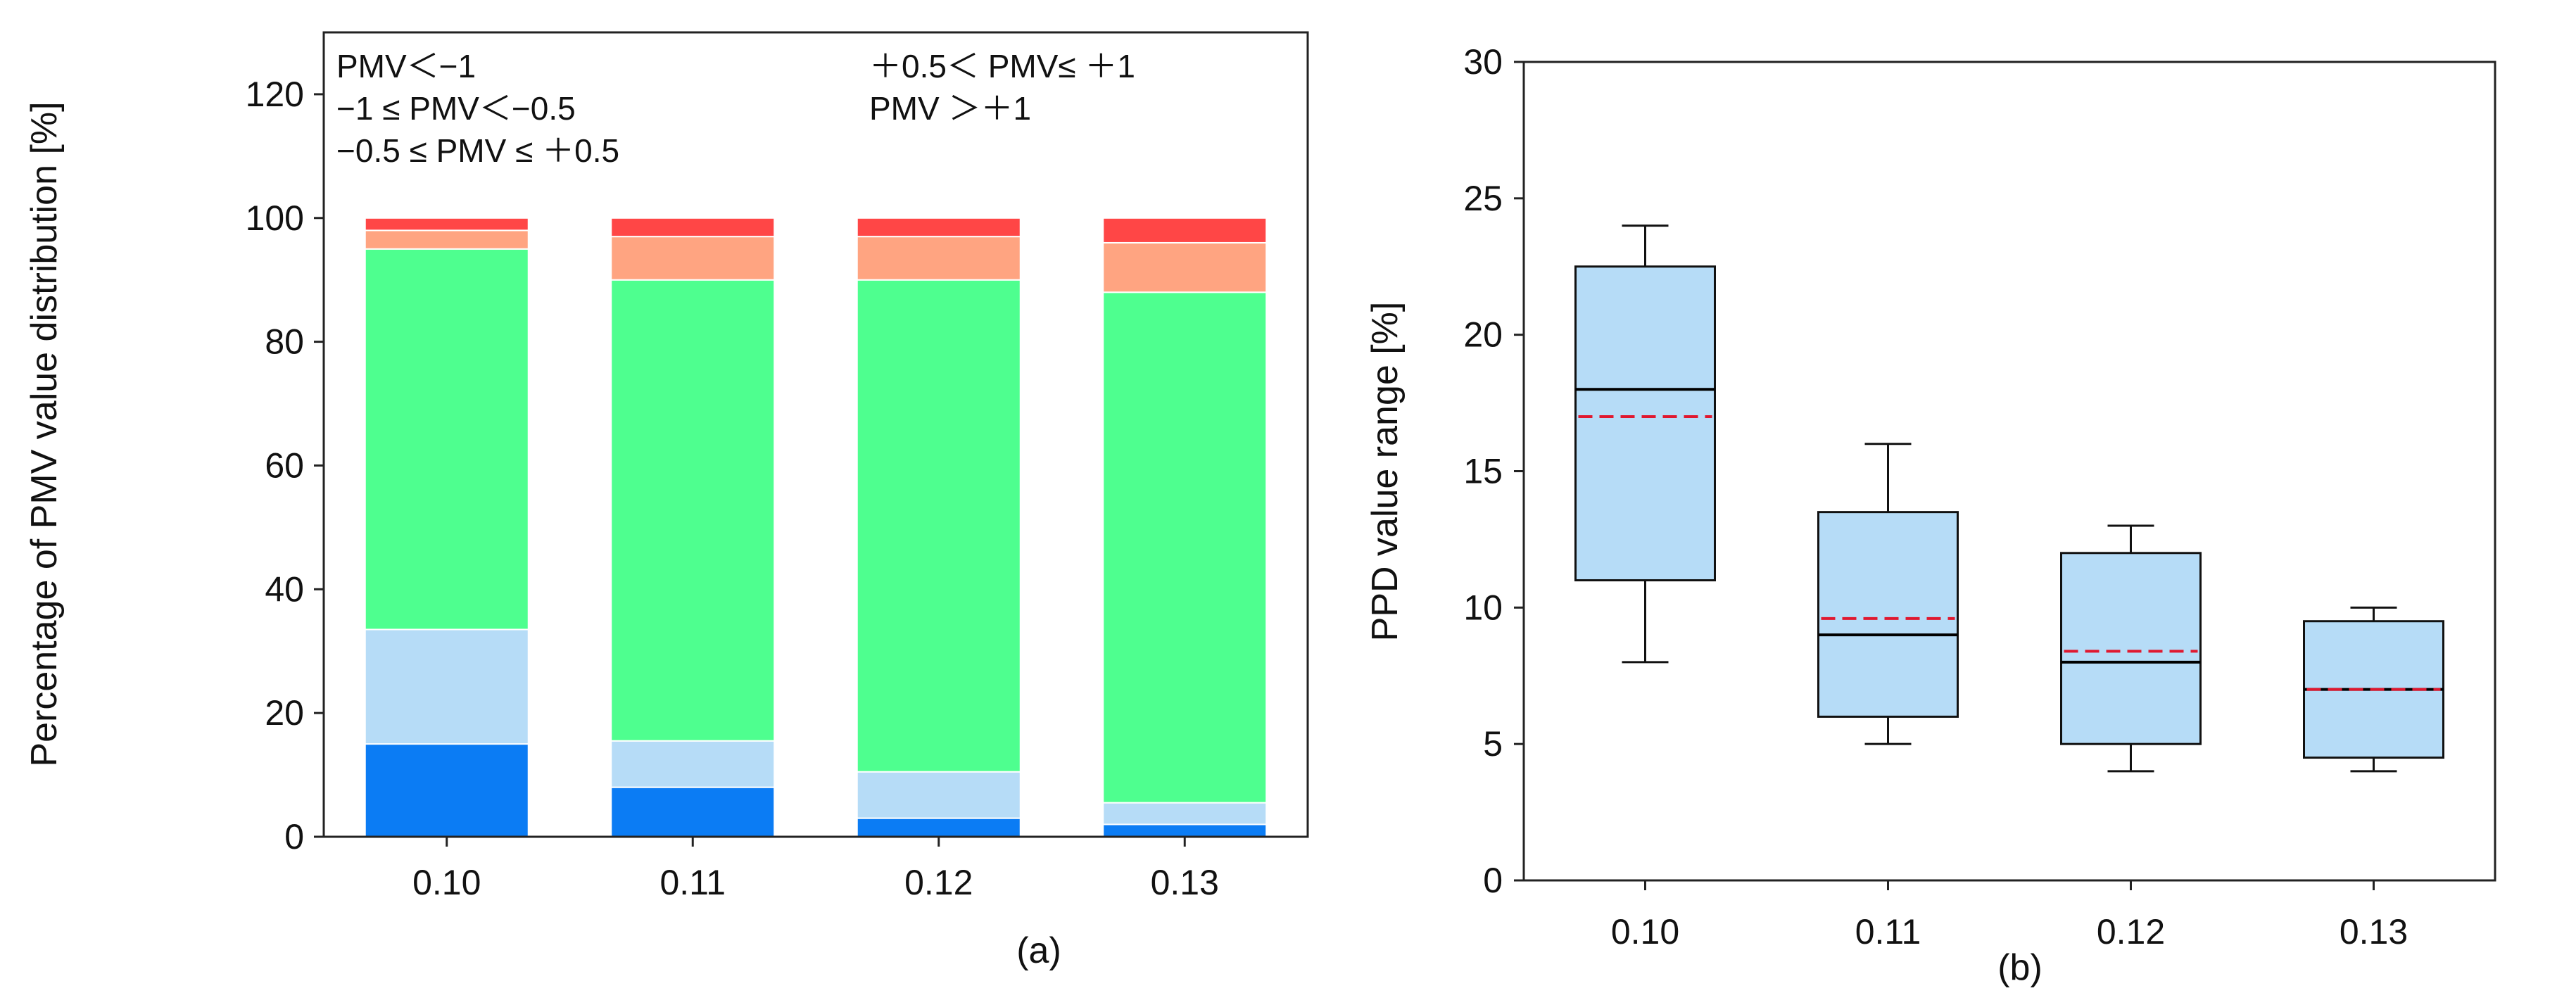 The width and height of the screenshot is (2576, 993). What do you see at coordinates (284, 342) in the screenshot?
I see `y-tick-label: 80` at bounding box center [284, 342].